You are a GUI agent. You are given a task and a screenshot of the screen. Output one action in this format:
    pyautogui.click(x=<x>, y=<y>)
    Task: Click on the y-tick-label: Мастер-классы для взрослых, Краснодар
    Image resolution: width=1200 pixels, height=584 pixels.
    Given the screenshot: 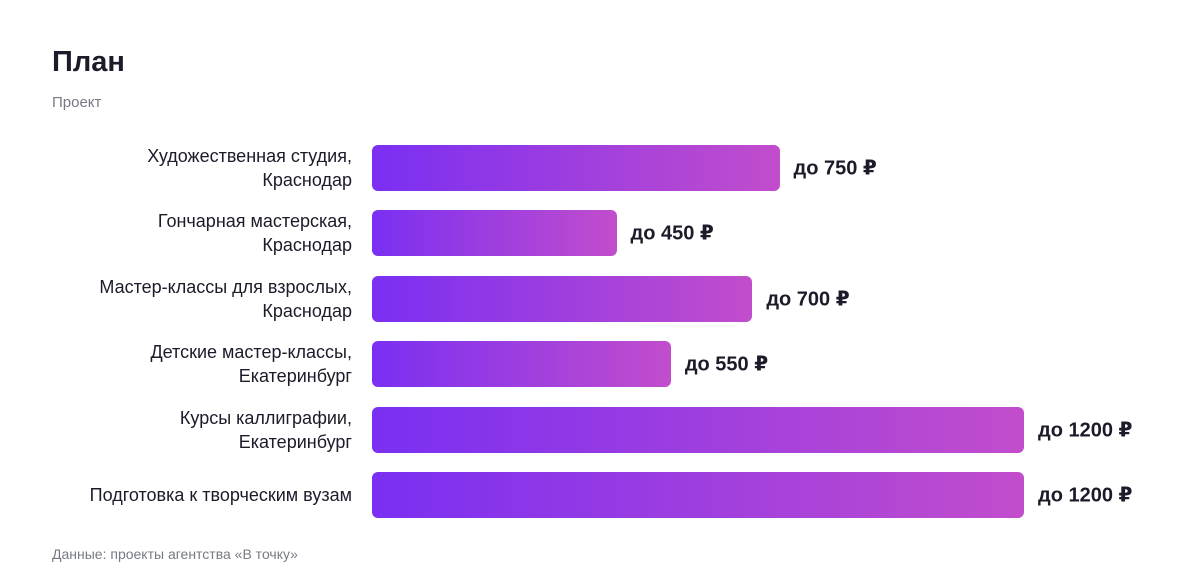 What is the action you would take?
    pyautogui.click(x=225, y=298)
    